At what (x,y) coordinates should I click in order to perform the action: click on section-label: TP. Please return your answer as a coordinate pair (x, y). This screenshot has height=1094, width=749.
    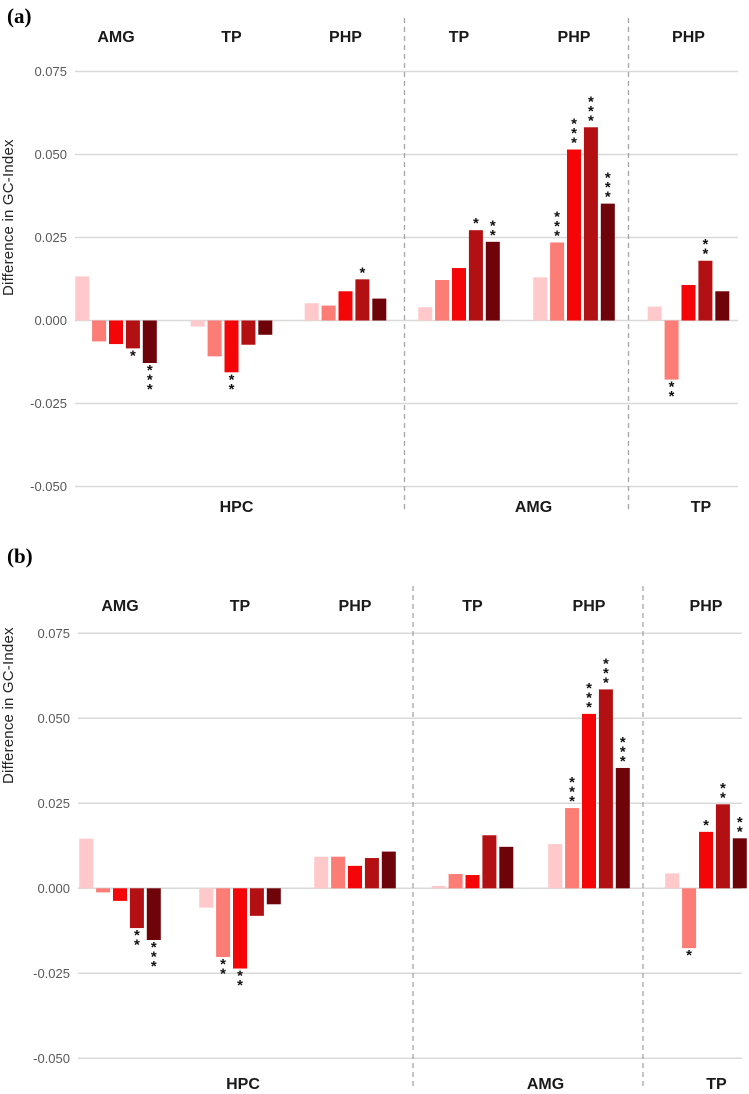
    Looking at the image, I should click on (701, 507).